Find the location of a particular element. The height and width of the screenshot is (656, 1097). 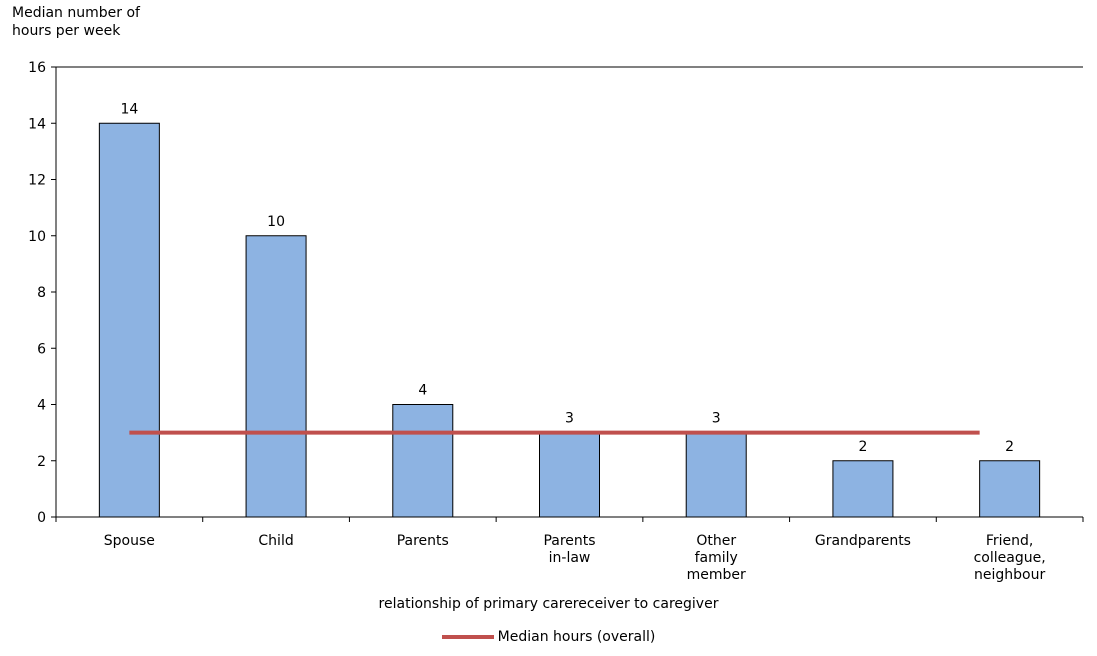

x-category-label: Other is located at coordinates (716, 541).